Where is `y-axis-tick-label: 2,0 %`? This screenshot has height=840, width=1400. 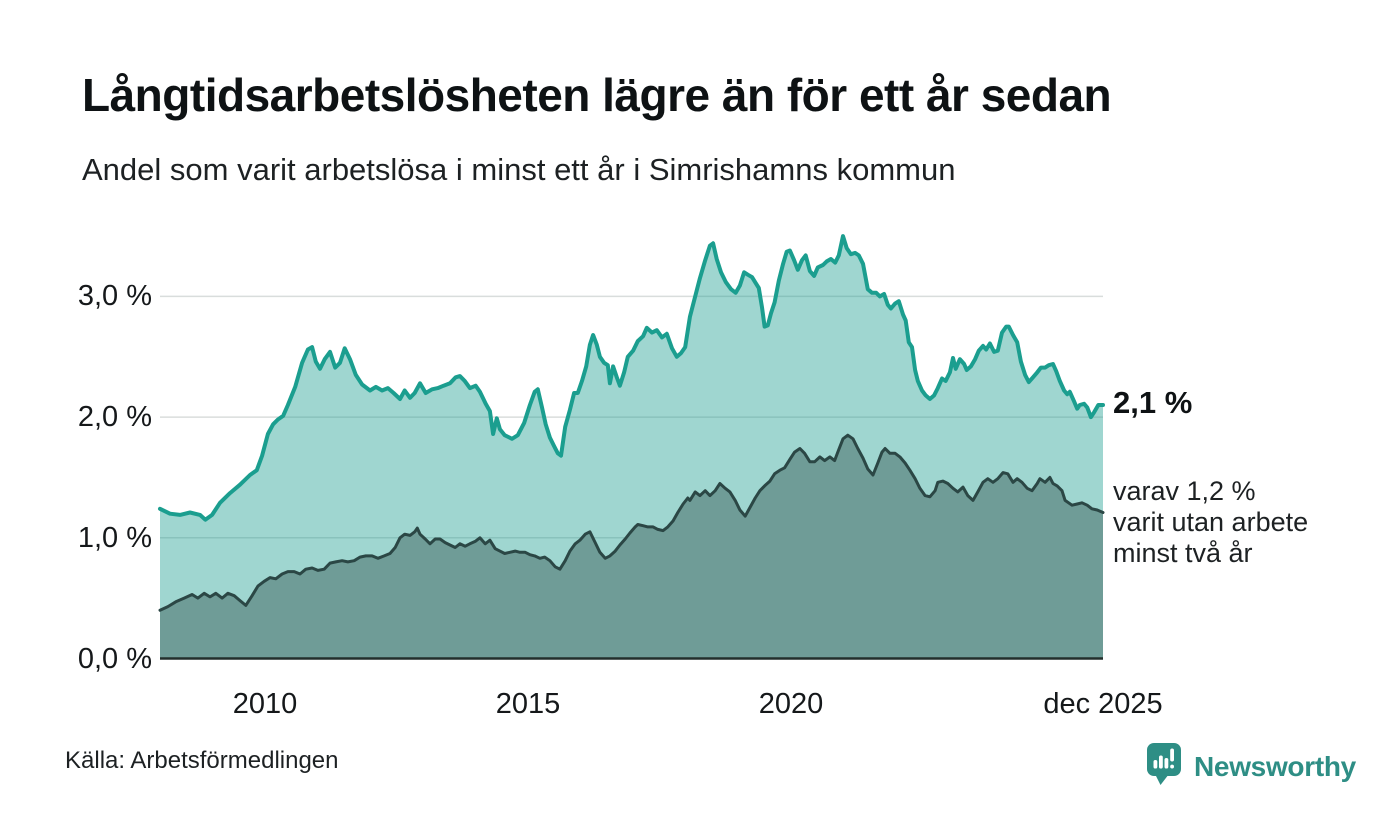 y-axis-tick-label: 2,0 % is located at coordinates (114, 417).